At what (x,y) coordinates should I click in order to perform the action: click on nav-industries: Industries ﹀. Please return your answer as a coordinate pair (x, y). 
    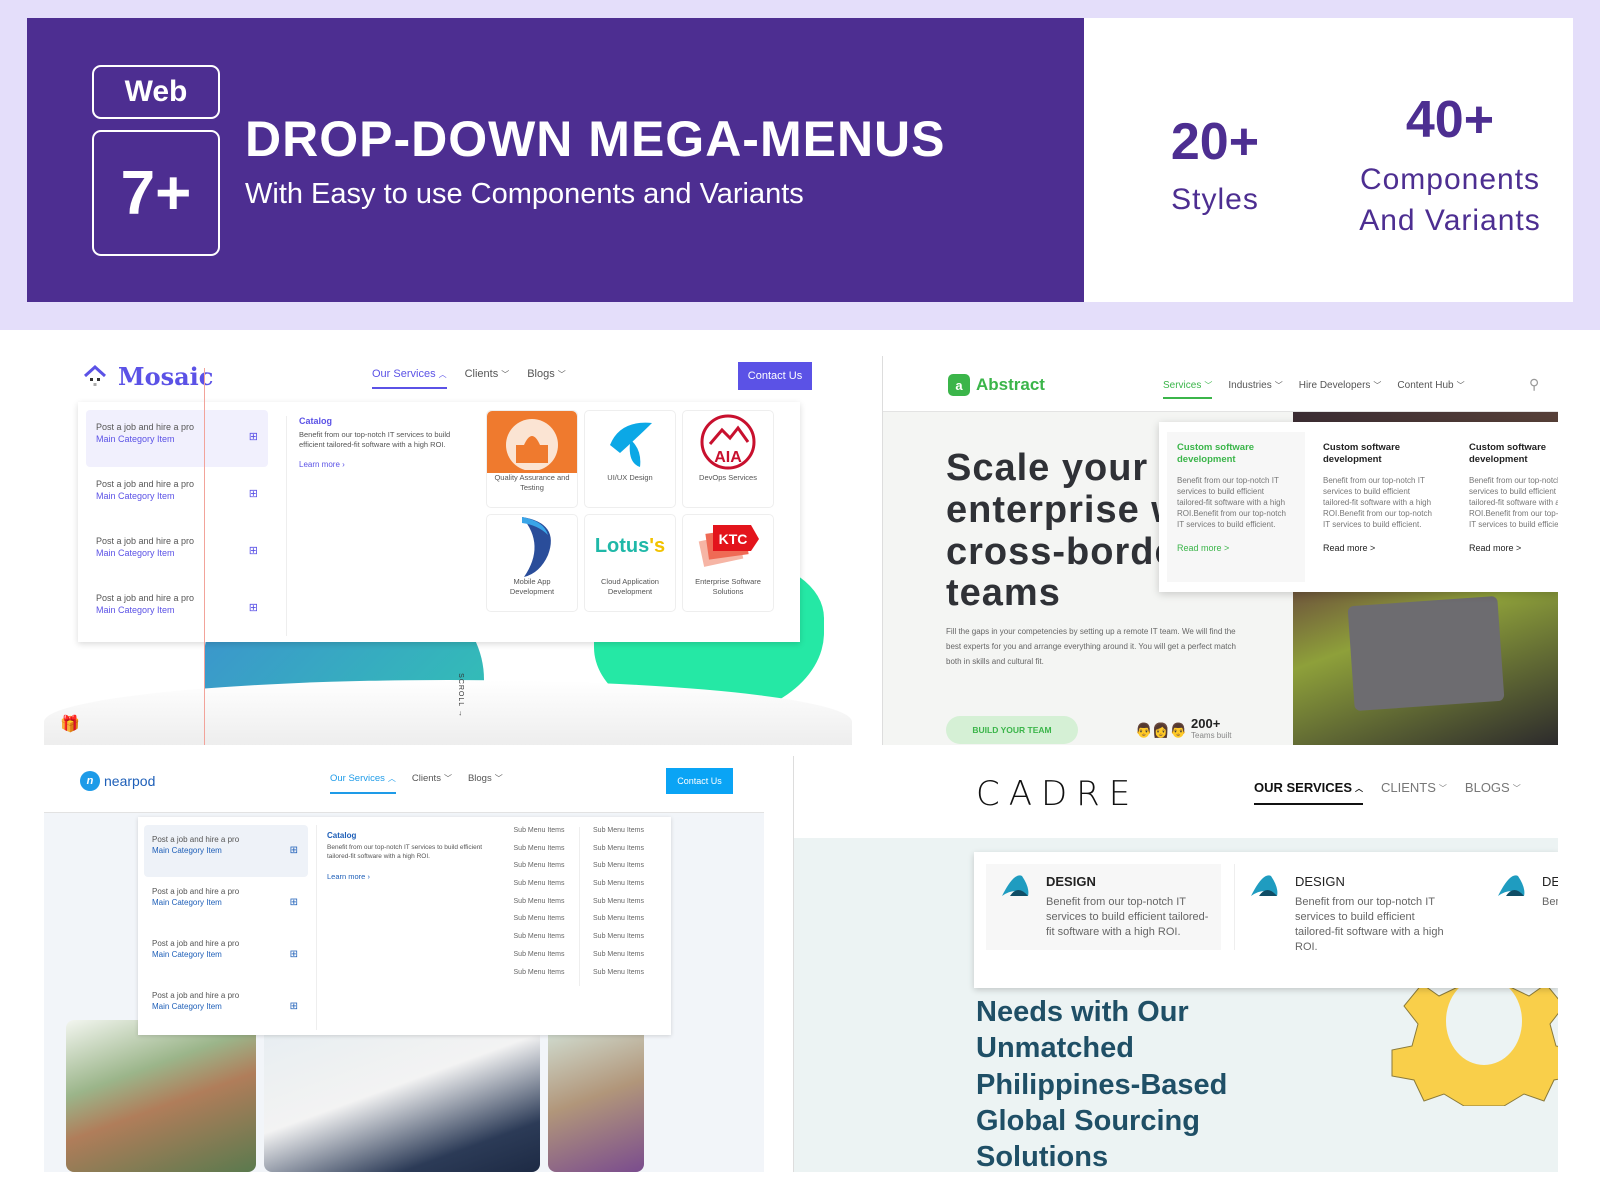
    Looking at the image, I should click on (1255, 389).